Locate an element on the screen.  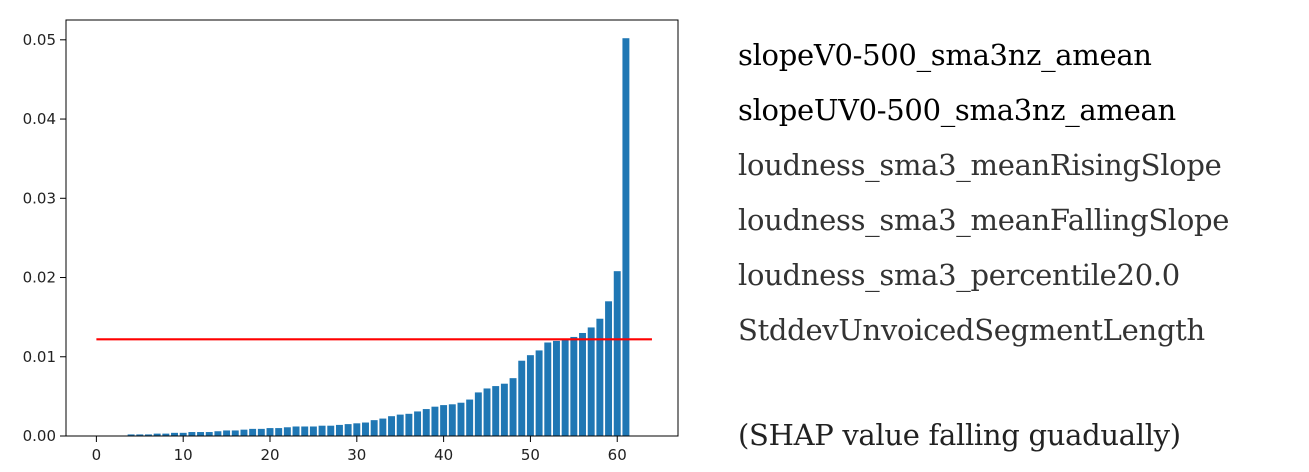
feature-item: StddevUnvoicedSegmentLength is located at coordinates (971, 330).